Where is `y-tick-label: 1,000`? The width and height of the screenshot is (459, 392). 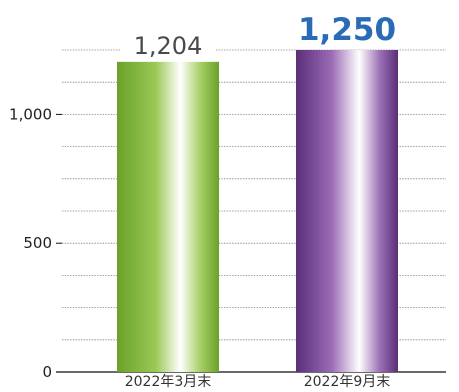 y-tick-label: 1,000 is located at coordinates (30, 114).